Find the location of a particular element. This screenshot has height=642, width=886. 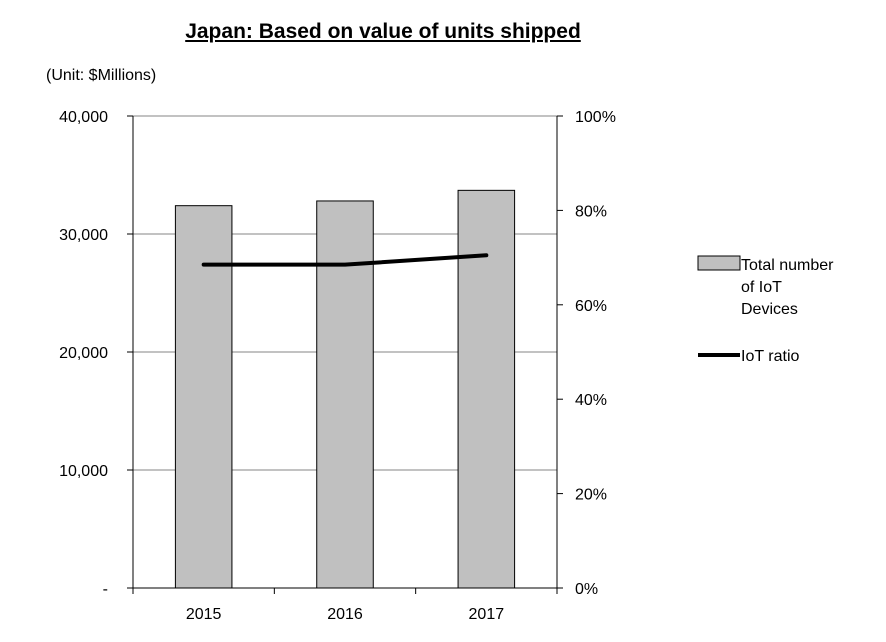

y-left-tick-label: 20,000 is located at coordinates (83, 353).